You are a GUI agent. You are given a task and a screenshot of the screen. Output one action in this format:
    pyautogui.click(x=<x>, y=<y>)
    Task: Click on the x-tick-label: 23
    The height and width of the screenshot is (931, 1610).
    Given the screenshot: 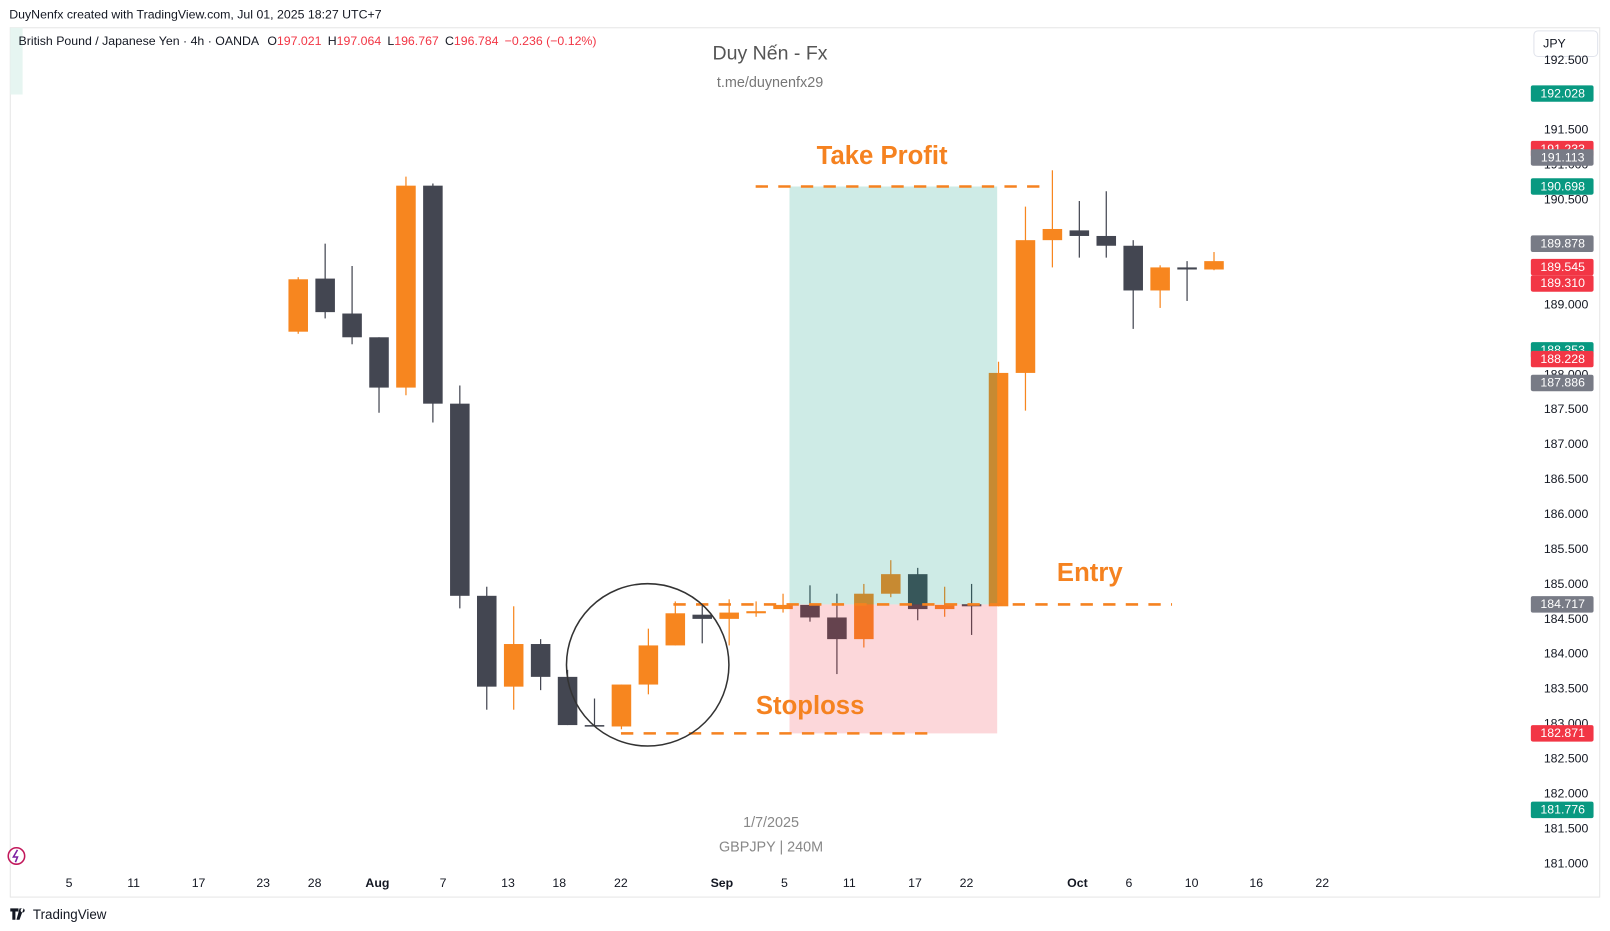 What is the action you would take?
    pyautogui.click(x=263, y=883)
    